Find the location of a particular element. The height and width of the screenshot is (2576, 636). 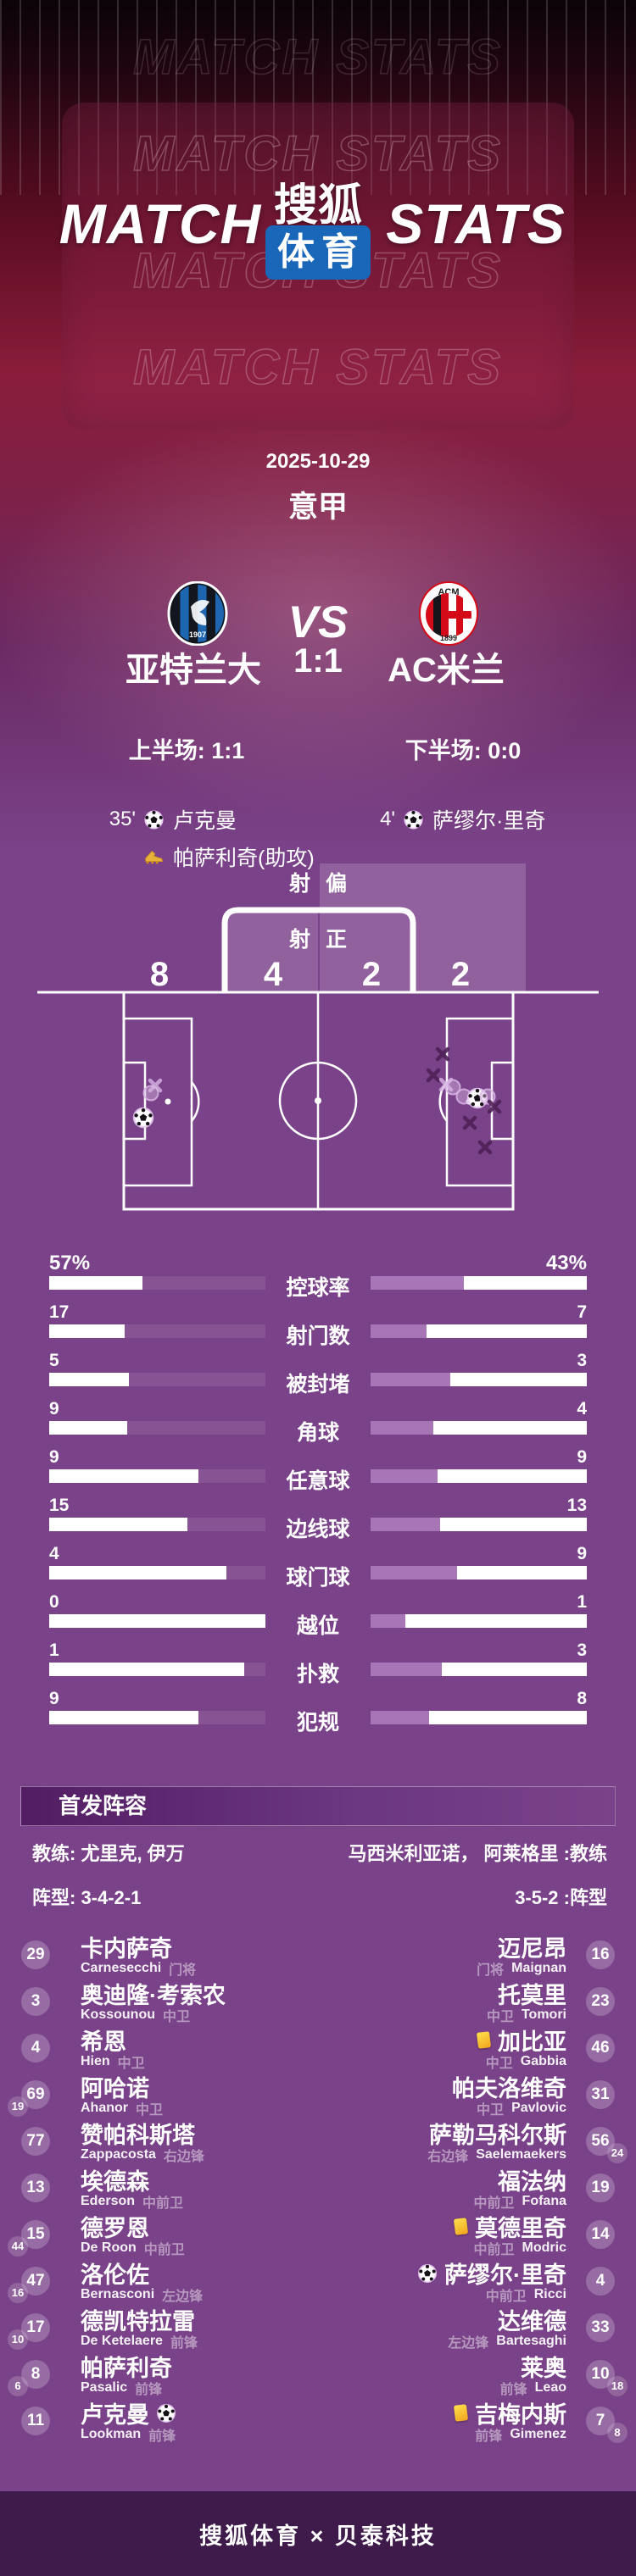

away-team-badge-icon: ACM 1899 is located at coordinates (448, 613).